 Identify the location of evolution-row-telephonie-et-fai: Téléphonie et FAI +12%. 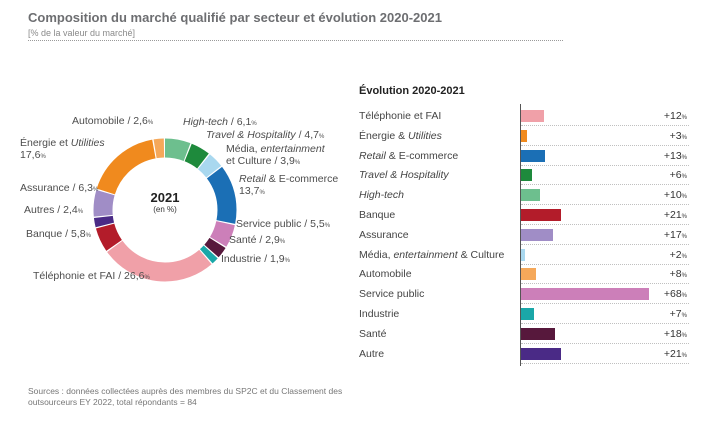
(524, 116).